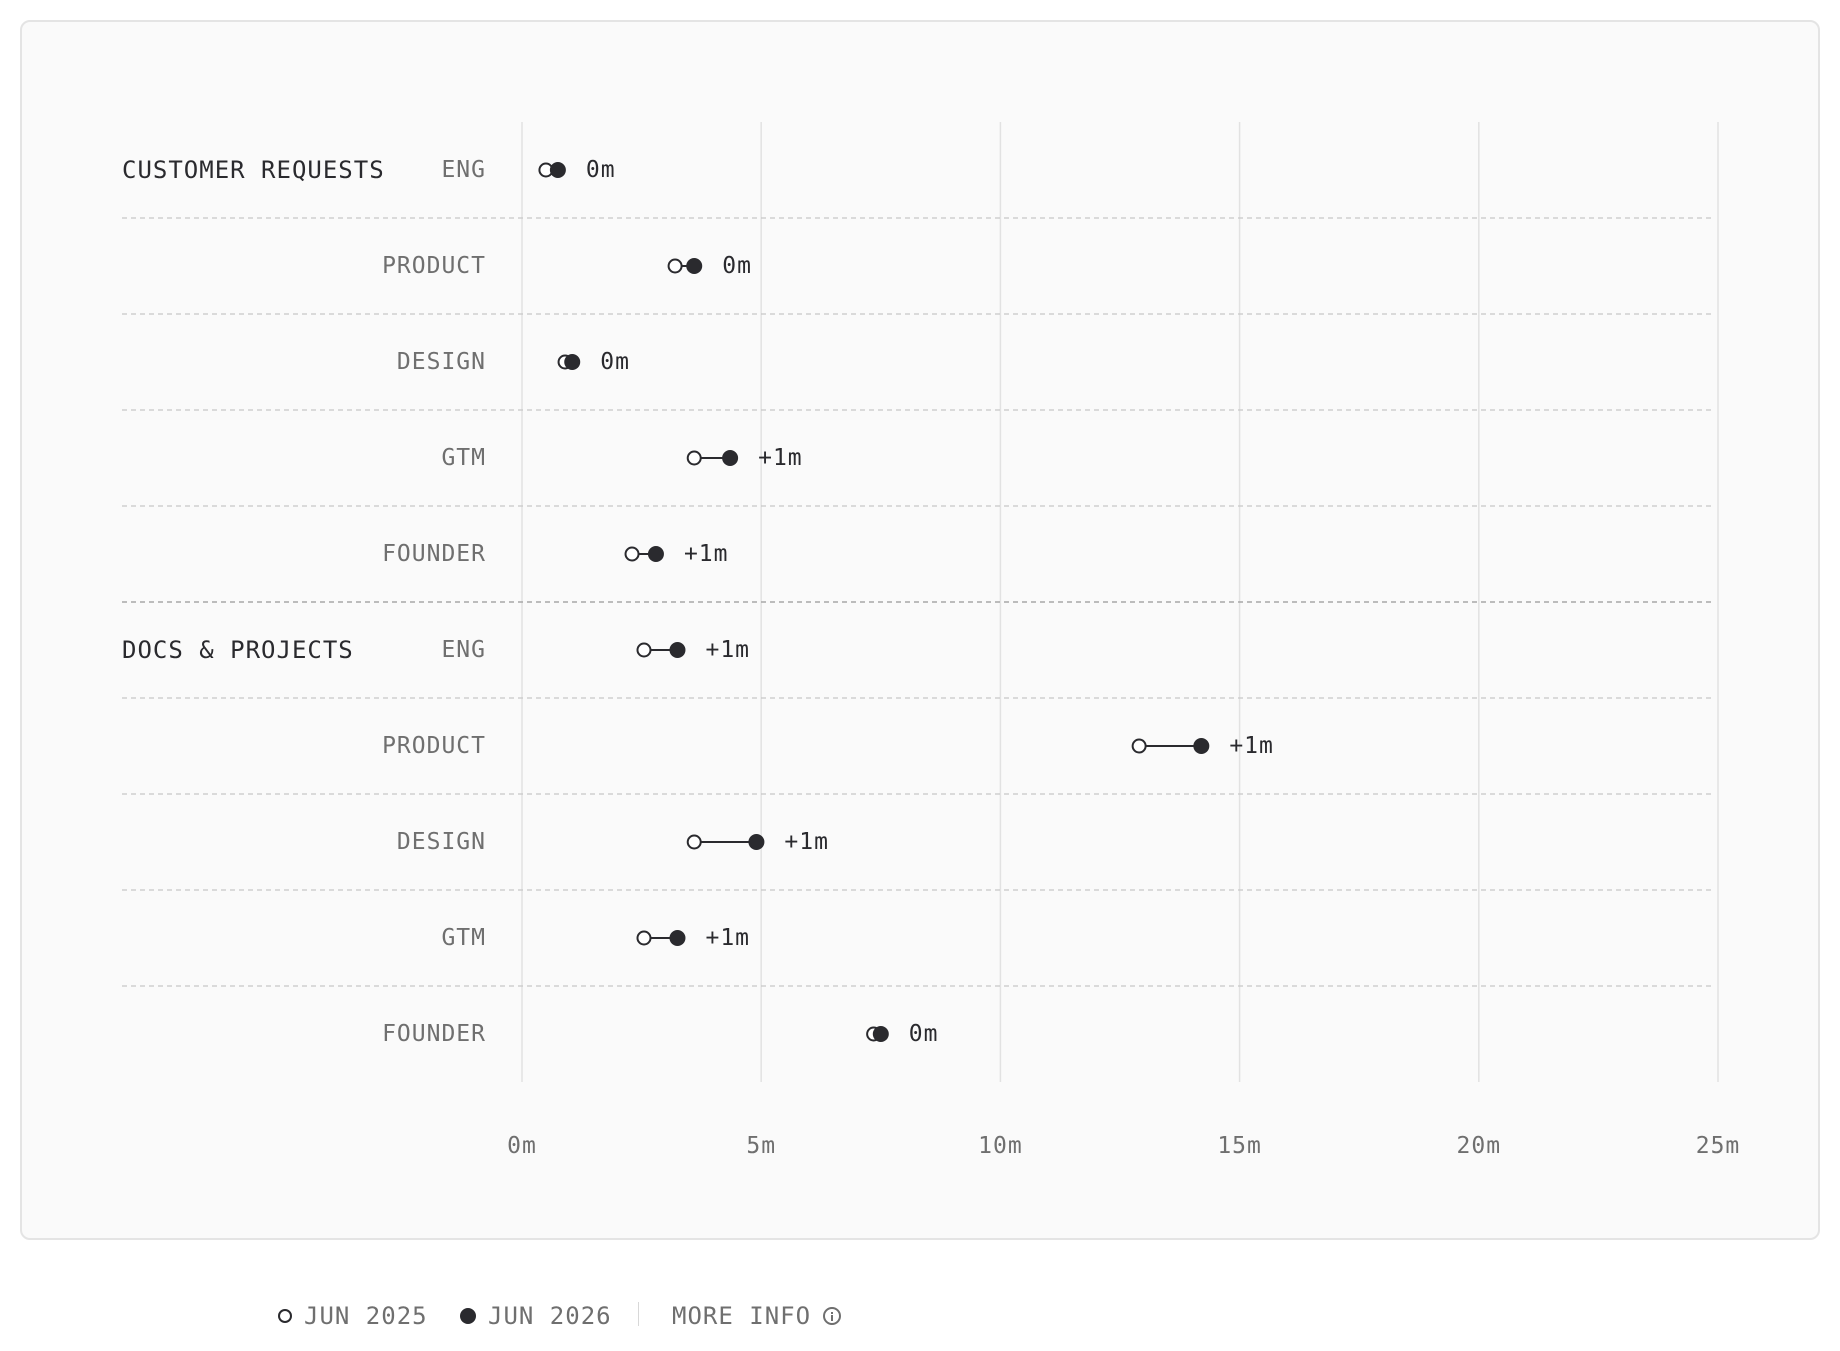  What do you see at coordinates (727, 650) in the screenshot?
I see `change-label-1-0: +1m` at bounding box center [727, 650].